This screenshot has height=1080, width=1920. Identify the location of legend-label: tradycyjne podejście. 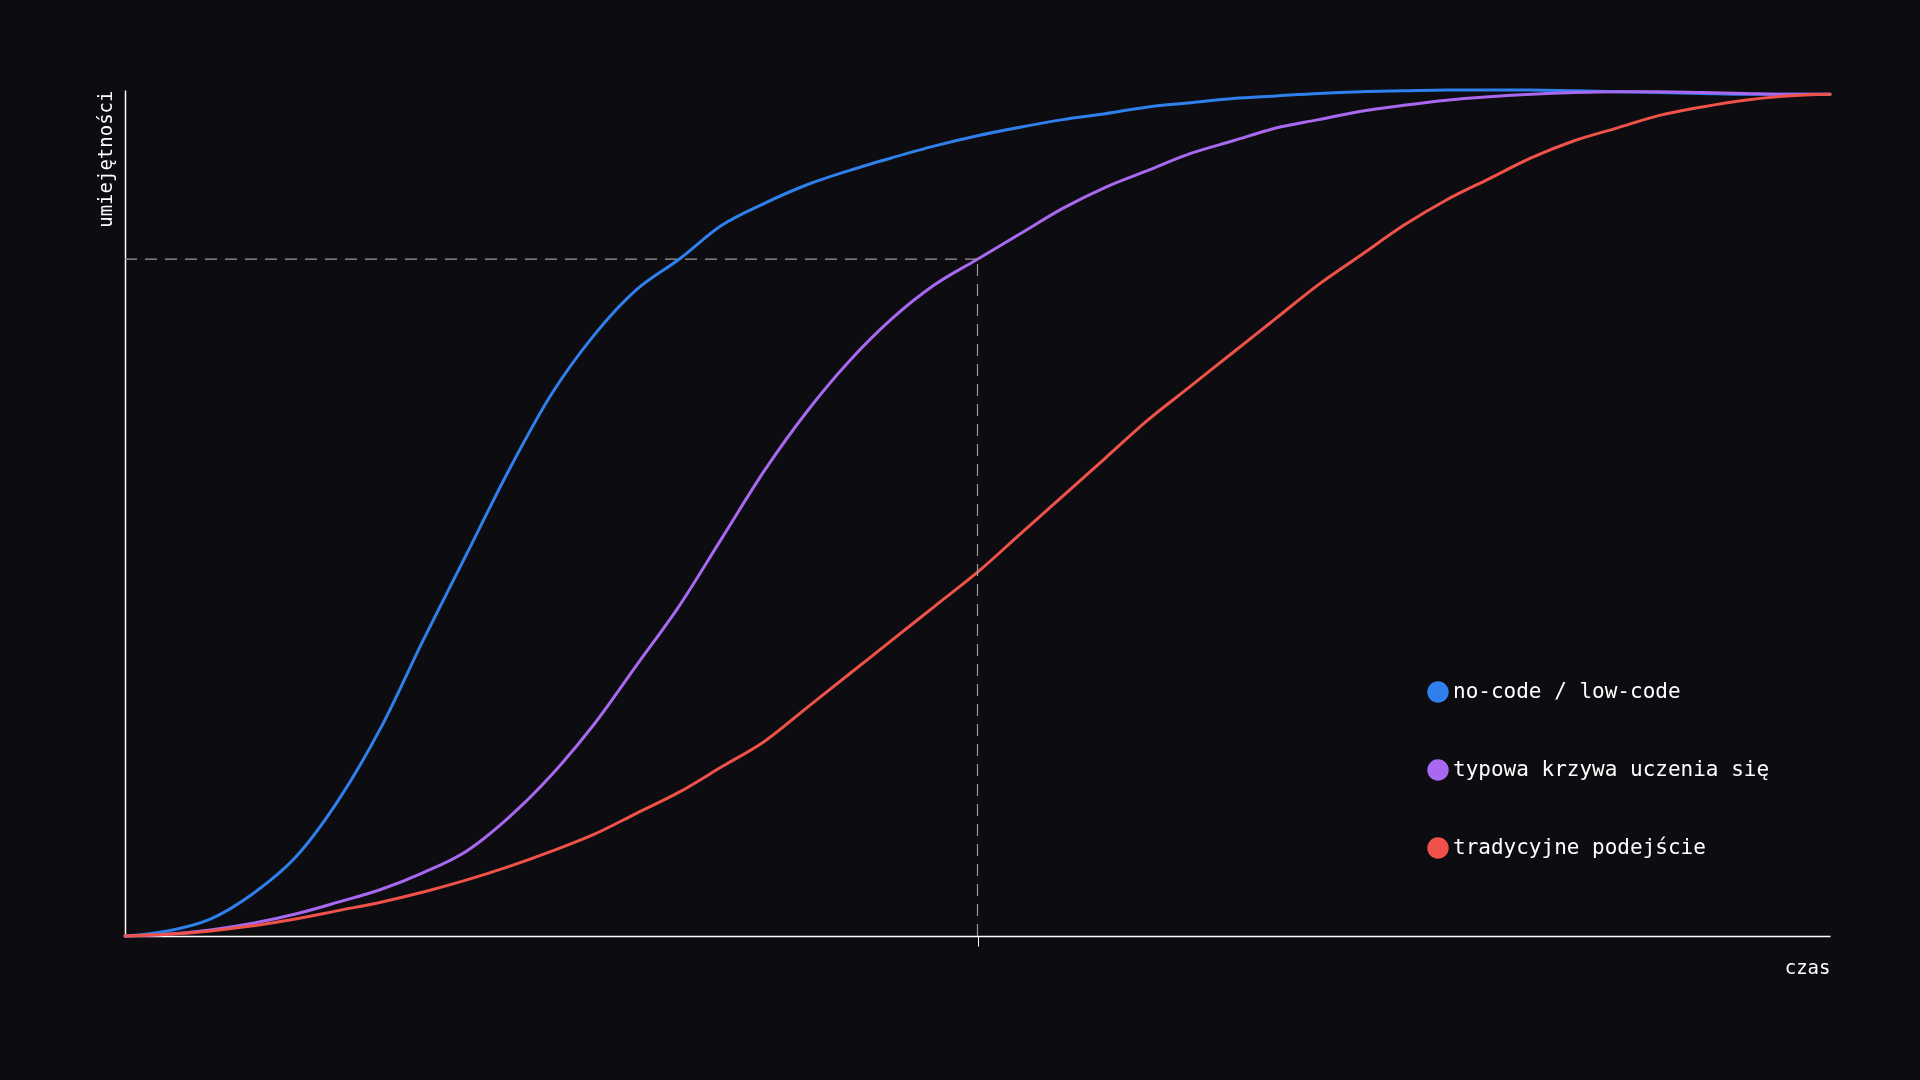
(1579, 847).